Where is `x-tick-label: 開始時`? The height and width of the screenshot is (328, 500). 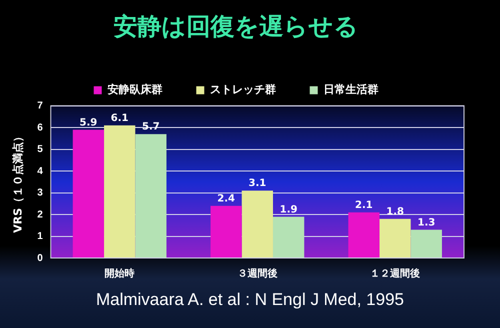
x-tick-label: 開始時 is located at coordinates (119, 274).